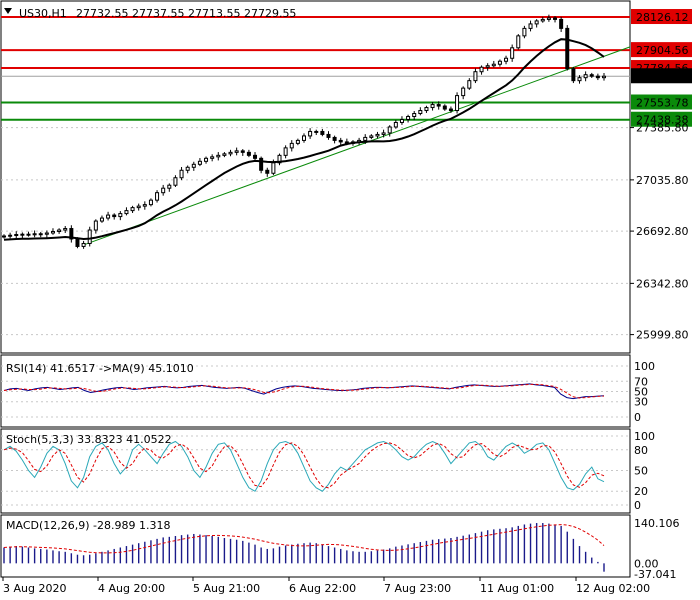 Image resolution: width=700 pixels, height=600 pixels. I want to click on time-tick-label: 12 Aug 02:00, so click(613, 588).